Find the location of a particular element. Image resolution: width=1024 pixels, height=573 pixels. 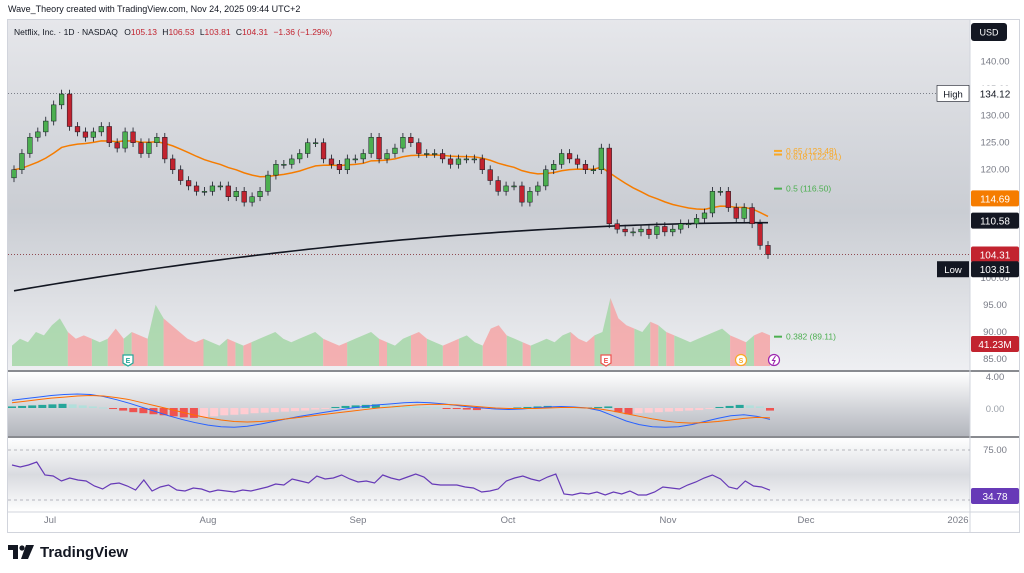

time-axis-tick: 2026 is located at coordinates (957, 520).